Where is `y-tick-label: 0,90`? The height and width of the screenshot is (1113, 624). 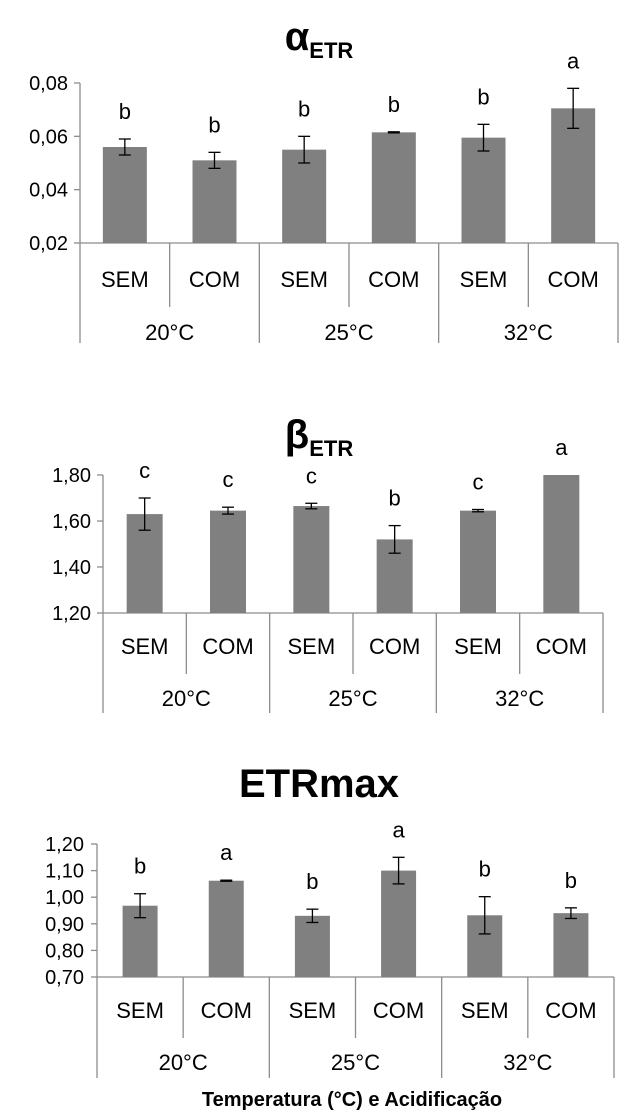
y-tick-label: 0,90 is located at coordinates (64, 925).